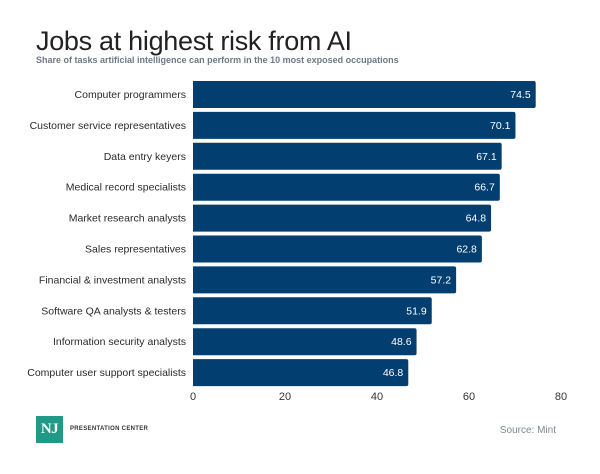 The width and height of the screenshot is (600, 474). I want to click on category-label: Sales representatives, so click(135, 250).